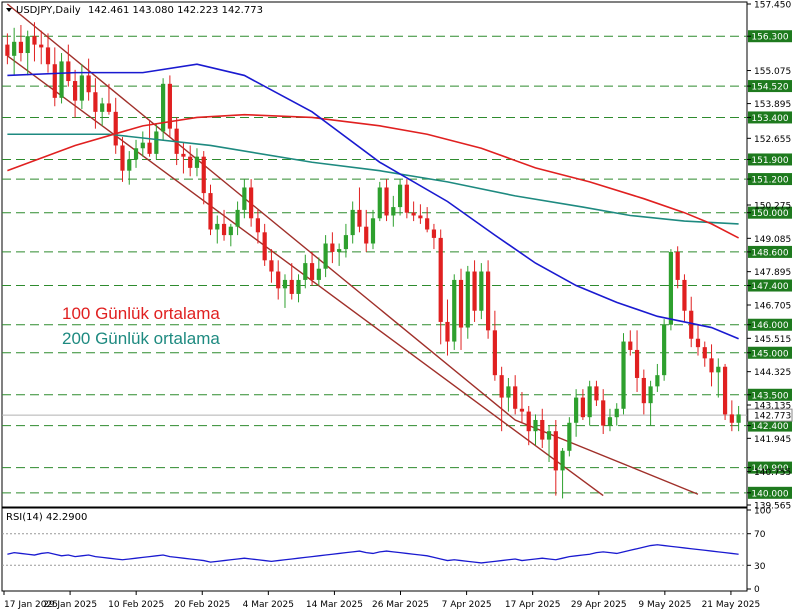  Describe the element at coordinates (202, 605) in the screenshot. I see `date-tick-label: 20 Feb 2025` at that location.